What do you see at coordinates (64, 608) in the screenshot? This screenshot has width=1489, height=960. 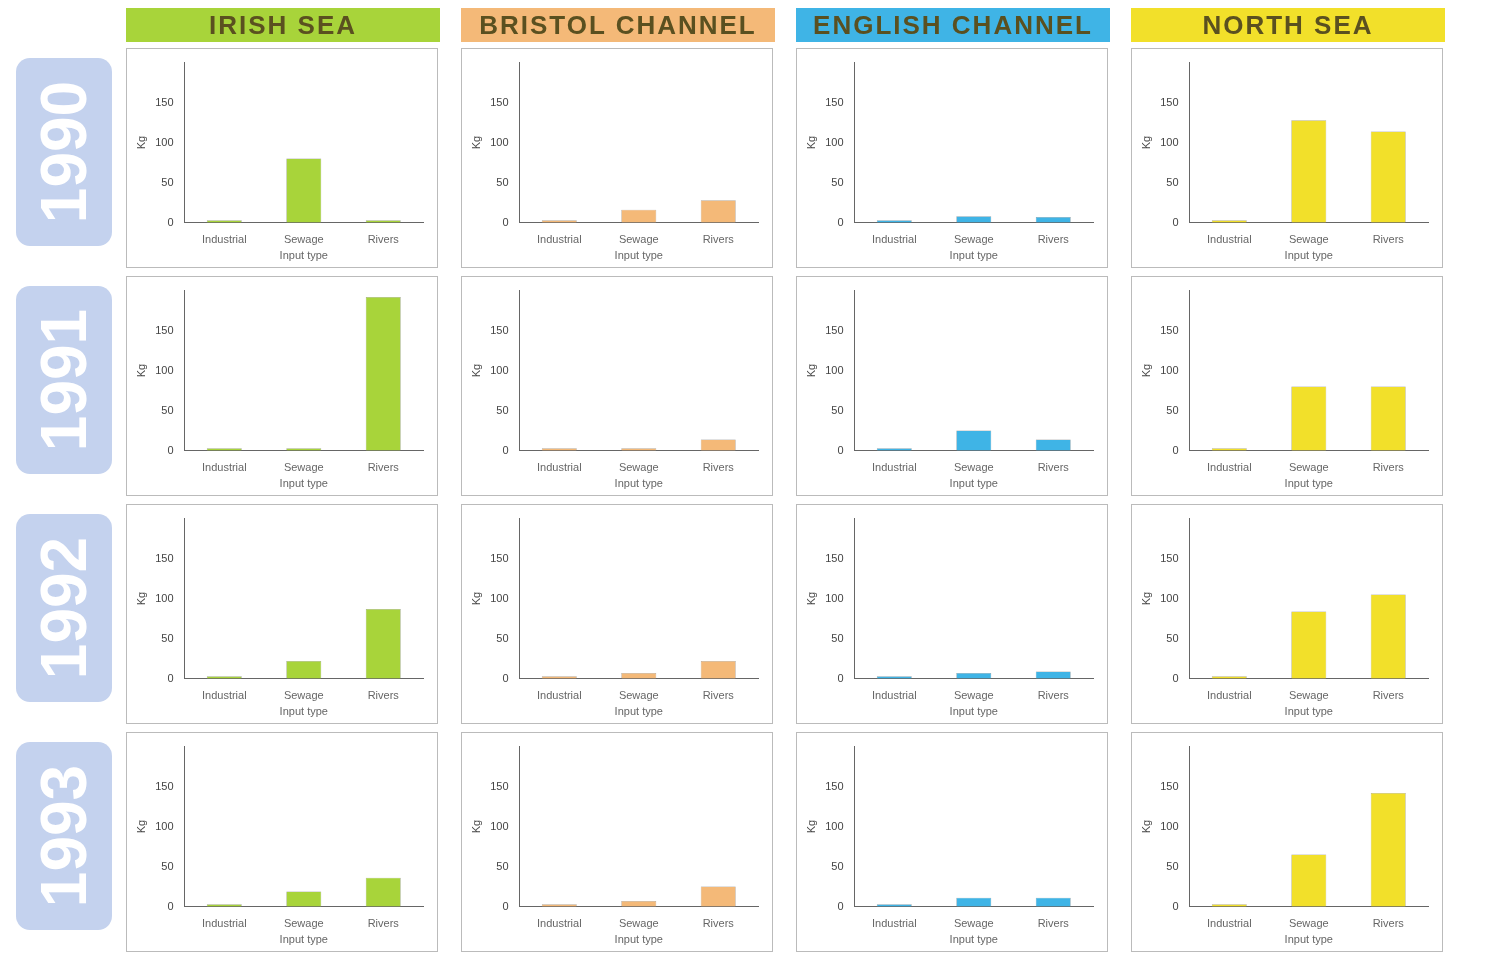 I see `text: 1992` at bounding box center [64, 608].